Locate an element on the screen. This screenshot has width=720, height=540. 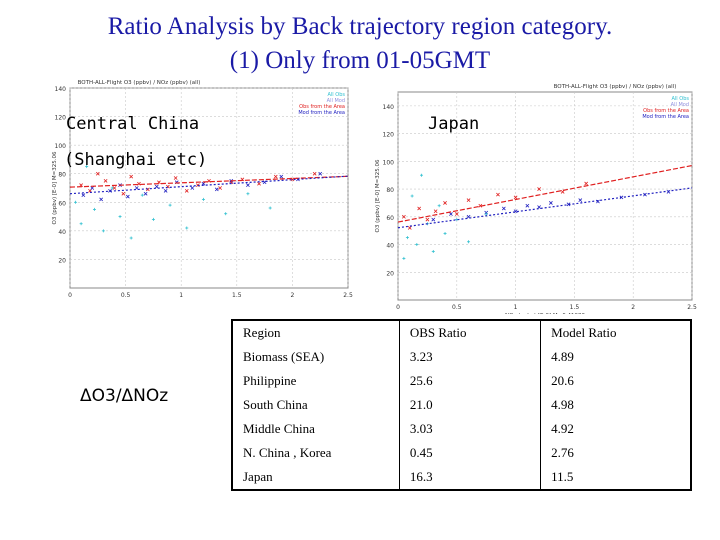
table-cell: N. China , Korea is located at coordinates (287, 452).